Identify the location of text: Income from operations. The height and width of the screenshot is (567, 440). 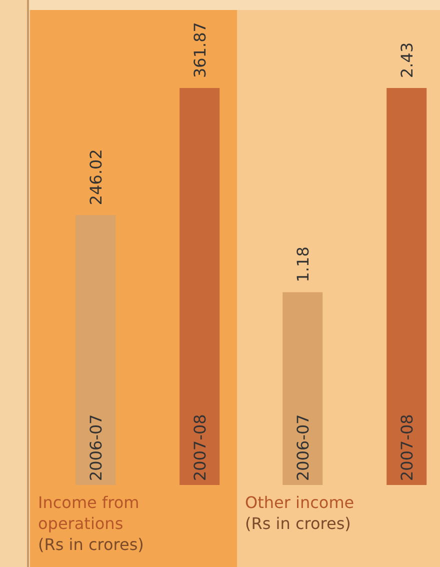
(89, 513).